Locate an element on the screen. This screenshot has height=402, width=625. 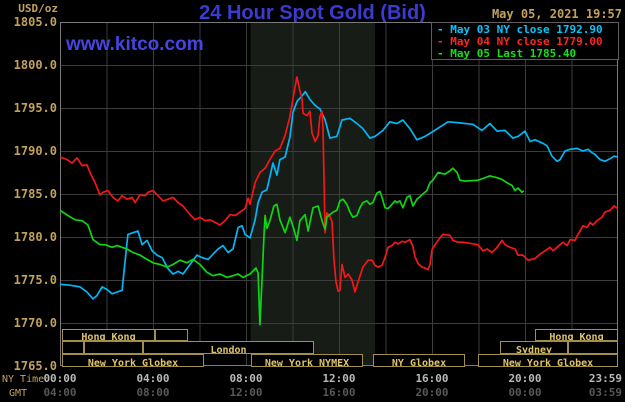
session-box-new-york-nymex: New York NYMEX is located at coordinates (307, 360).